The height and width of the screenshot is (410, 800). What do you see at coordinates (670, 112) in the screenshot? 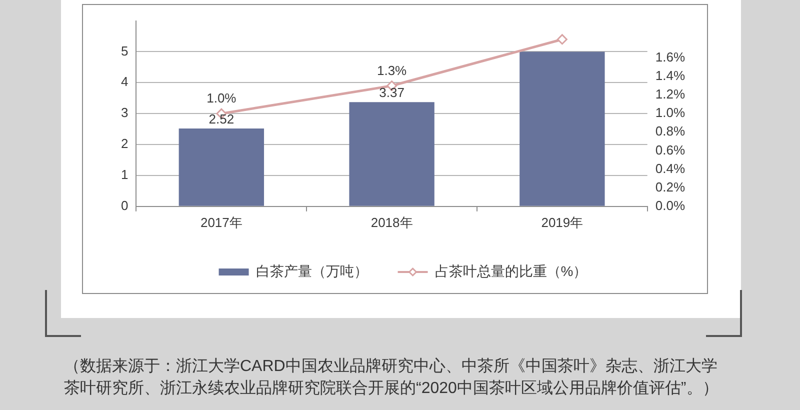
I see `y2-tick-label: 1.0%` at bounding box center [670, 112].